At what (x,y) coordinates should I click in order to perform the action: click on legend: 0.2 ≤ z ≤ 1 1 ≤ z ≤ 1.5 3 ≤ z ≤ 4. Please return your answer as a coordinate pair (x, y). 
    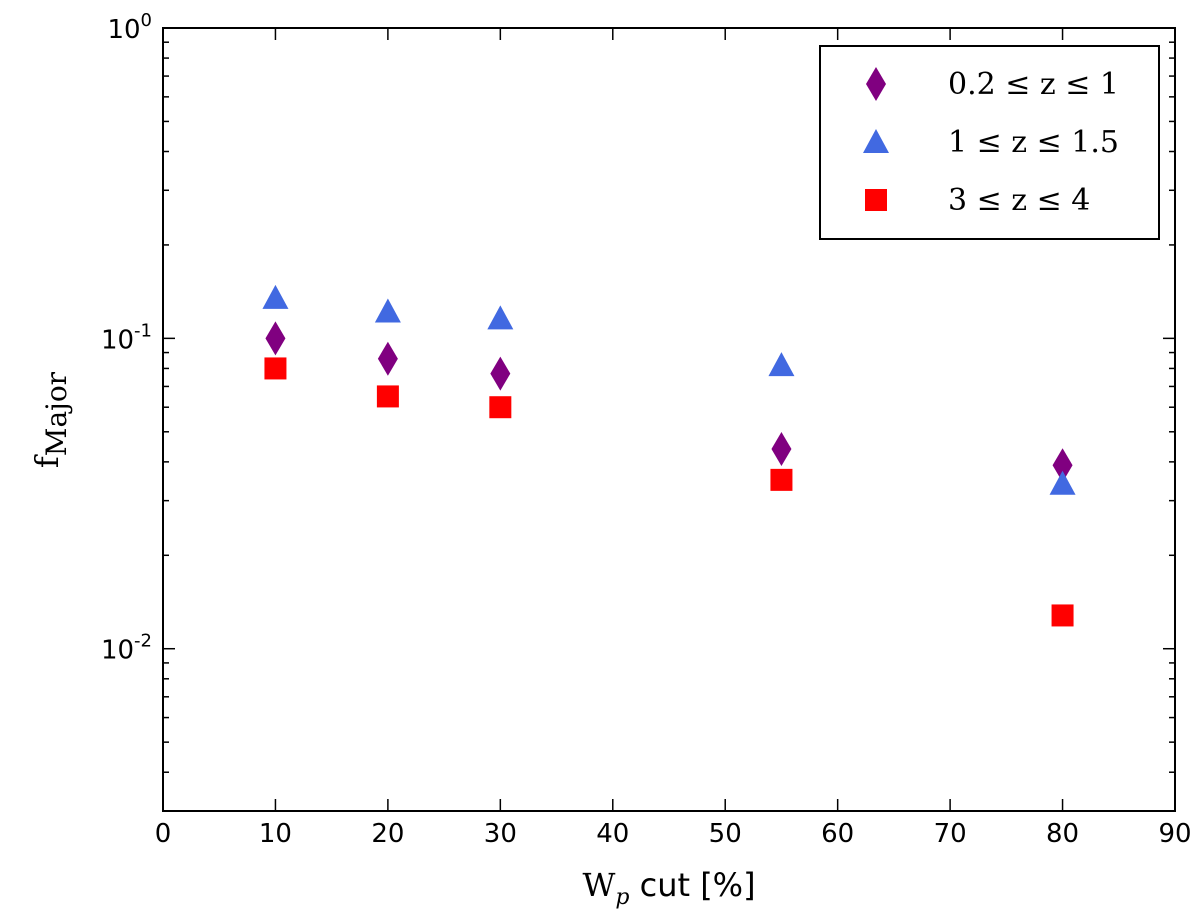
    Looking at the image, I should click on (989, 142).